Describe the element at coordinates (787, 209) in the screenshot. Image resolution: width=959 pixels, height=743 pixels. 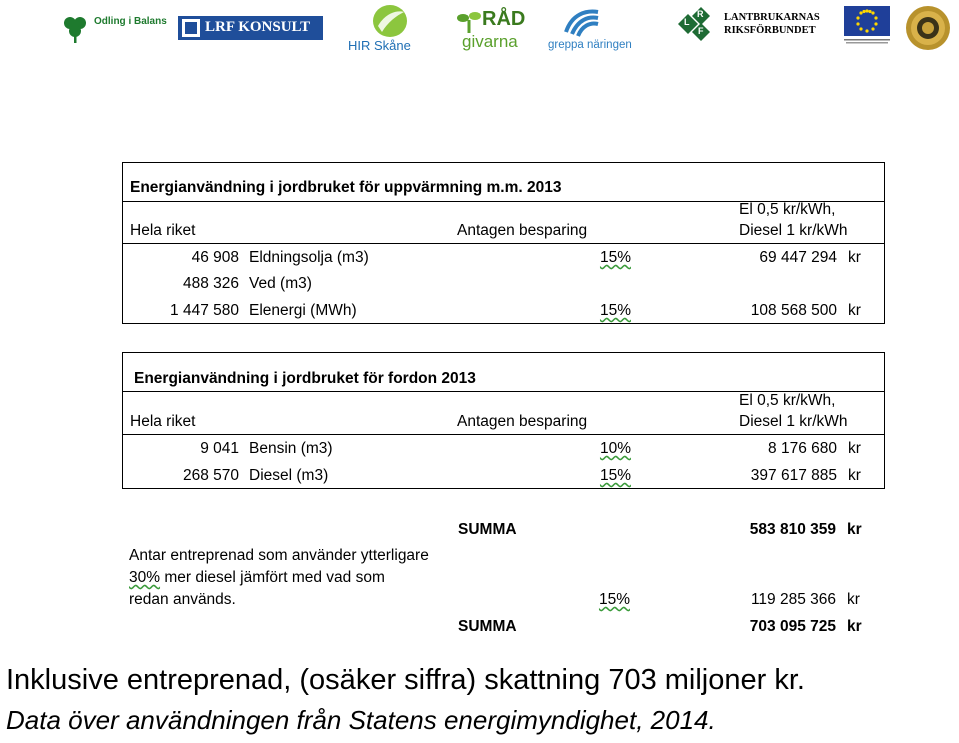
I see `heating-col-price-line1: El 0,5 kr/kWh,` at that location.